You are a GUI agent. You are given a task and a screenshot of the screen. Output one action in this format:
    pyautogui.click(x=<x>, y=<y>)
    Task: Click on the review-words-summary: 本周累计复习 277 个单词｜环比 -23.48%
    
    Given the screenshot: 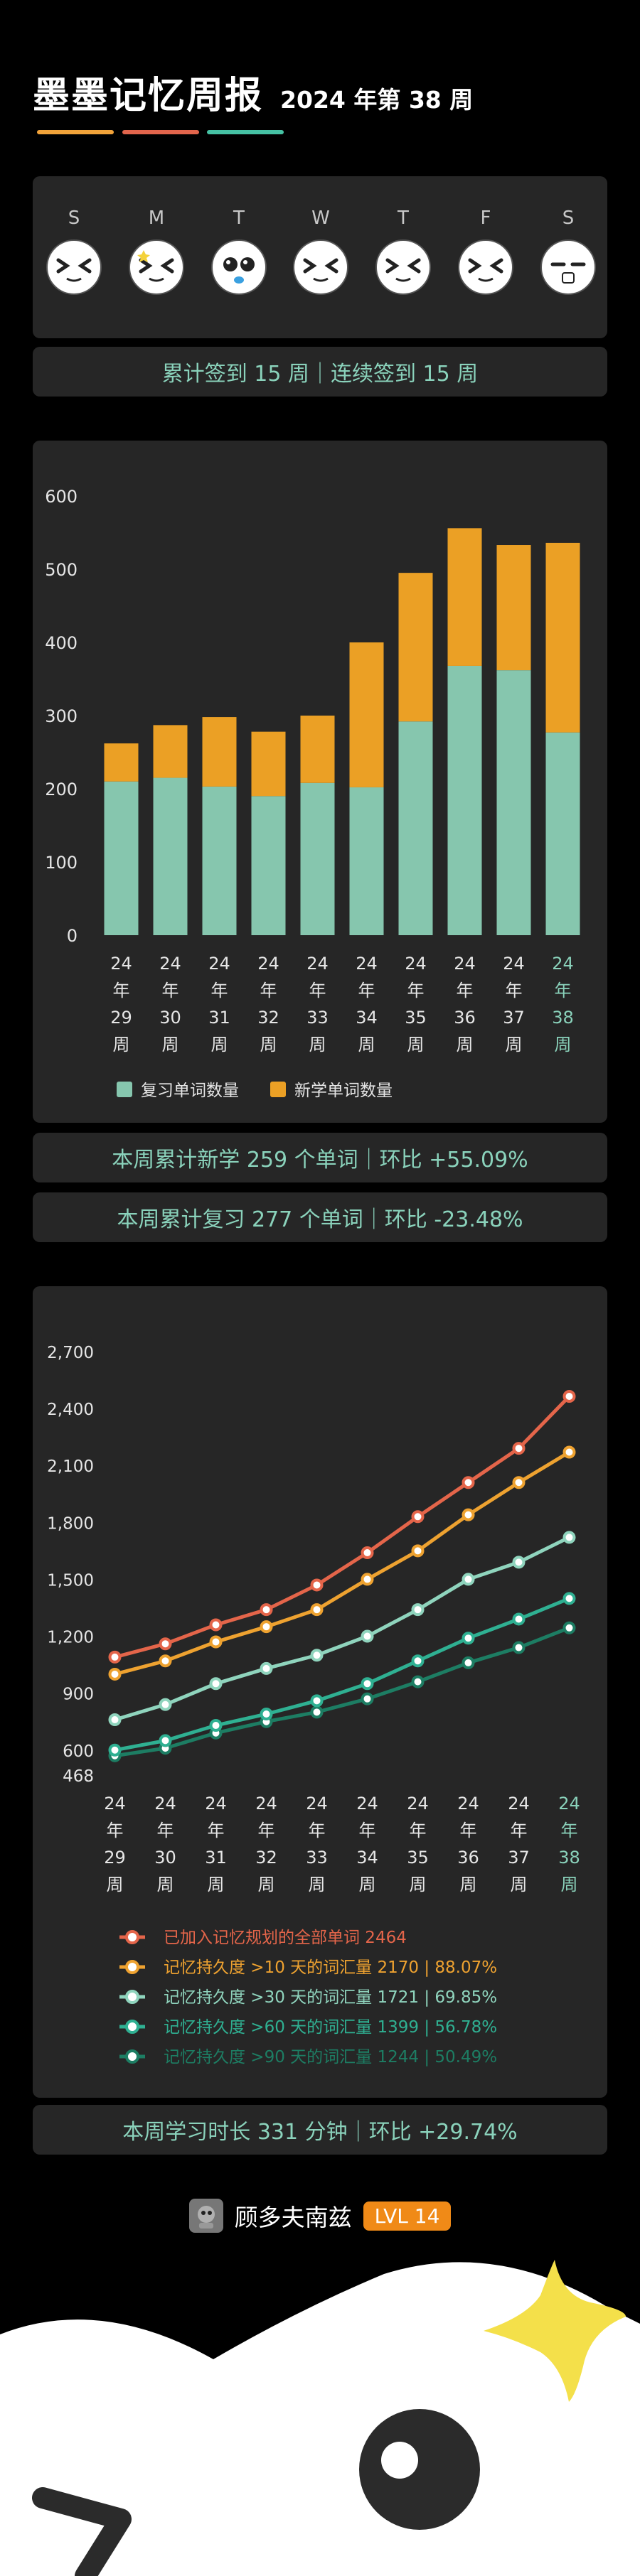 What is the action you would take?
    pyautogui.click(x=320, y=1217)
    